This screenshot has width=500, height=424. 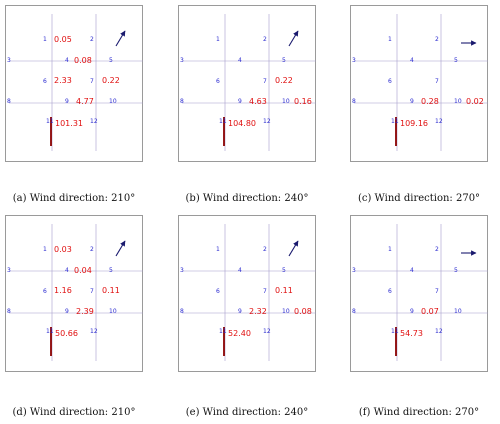 I want to click on cell-value-11: 104.80, so click(x=242, y=123).